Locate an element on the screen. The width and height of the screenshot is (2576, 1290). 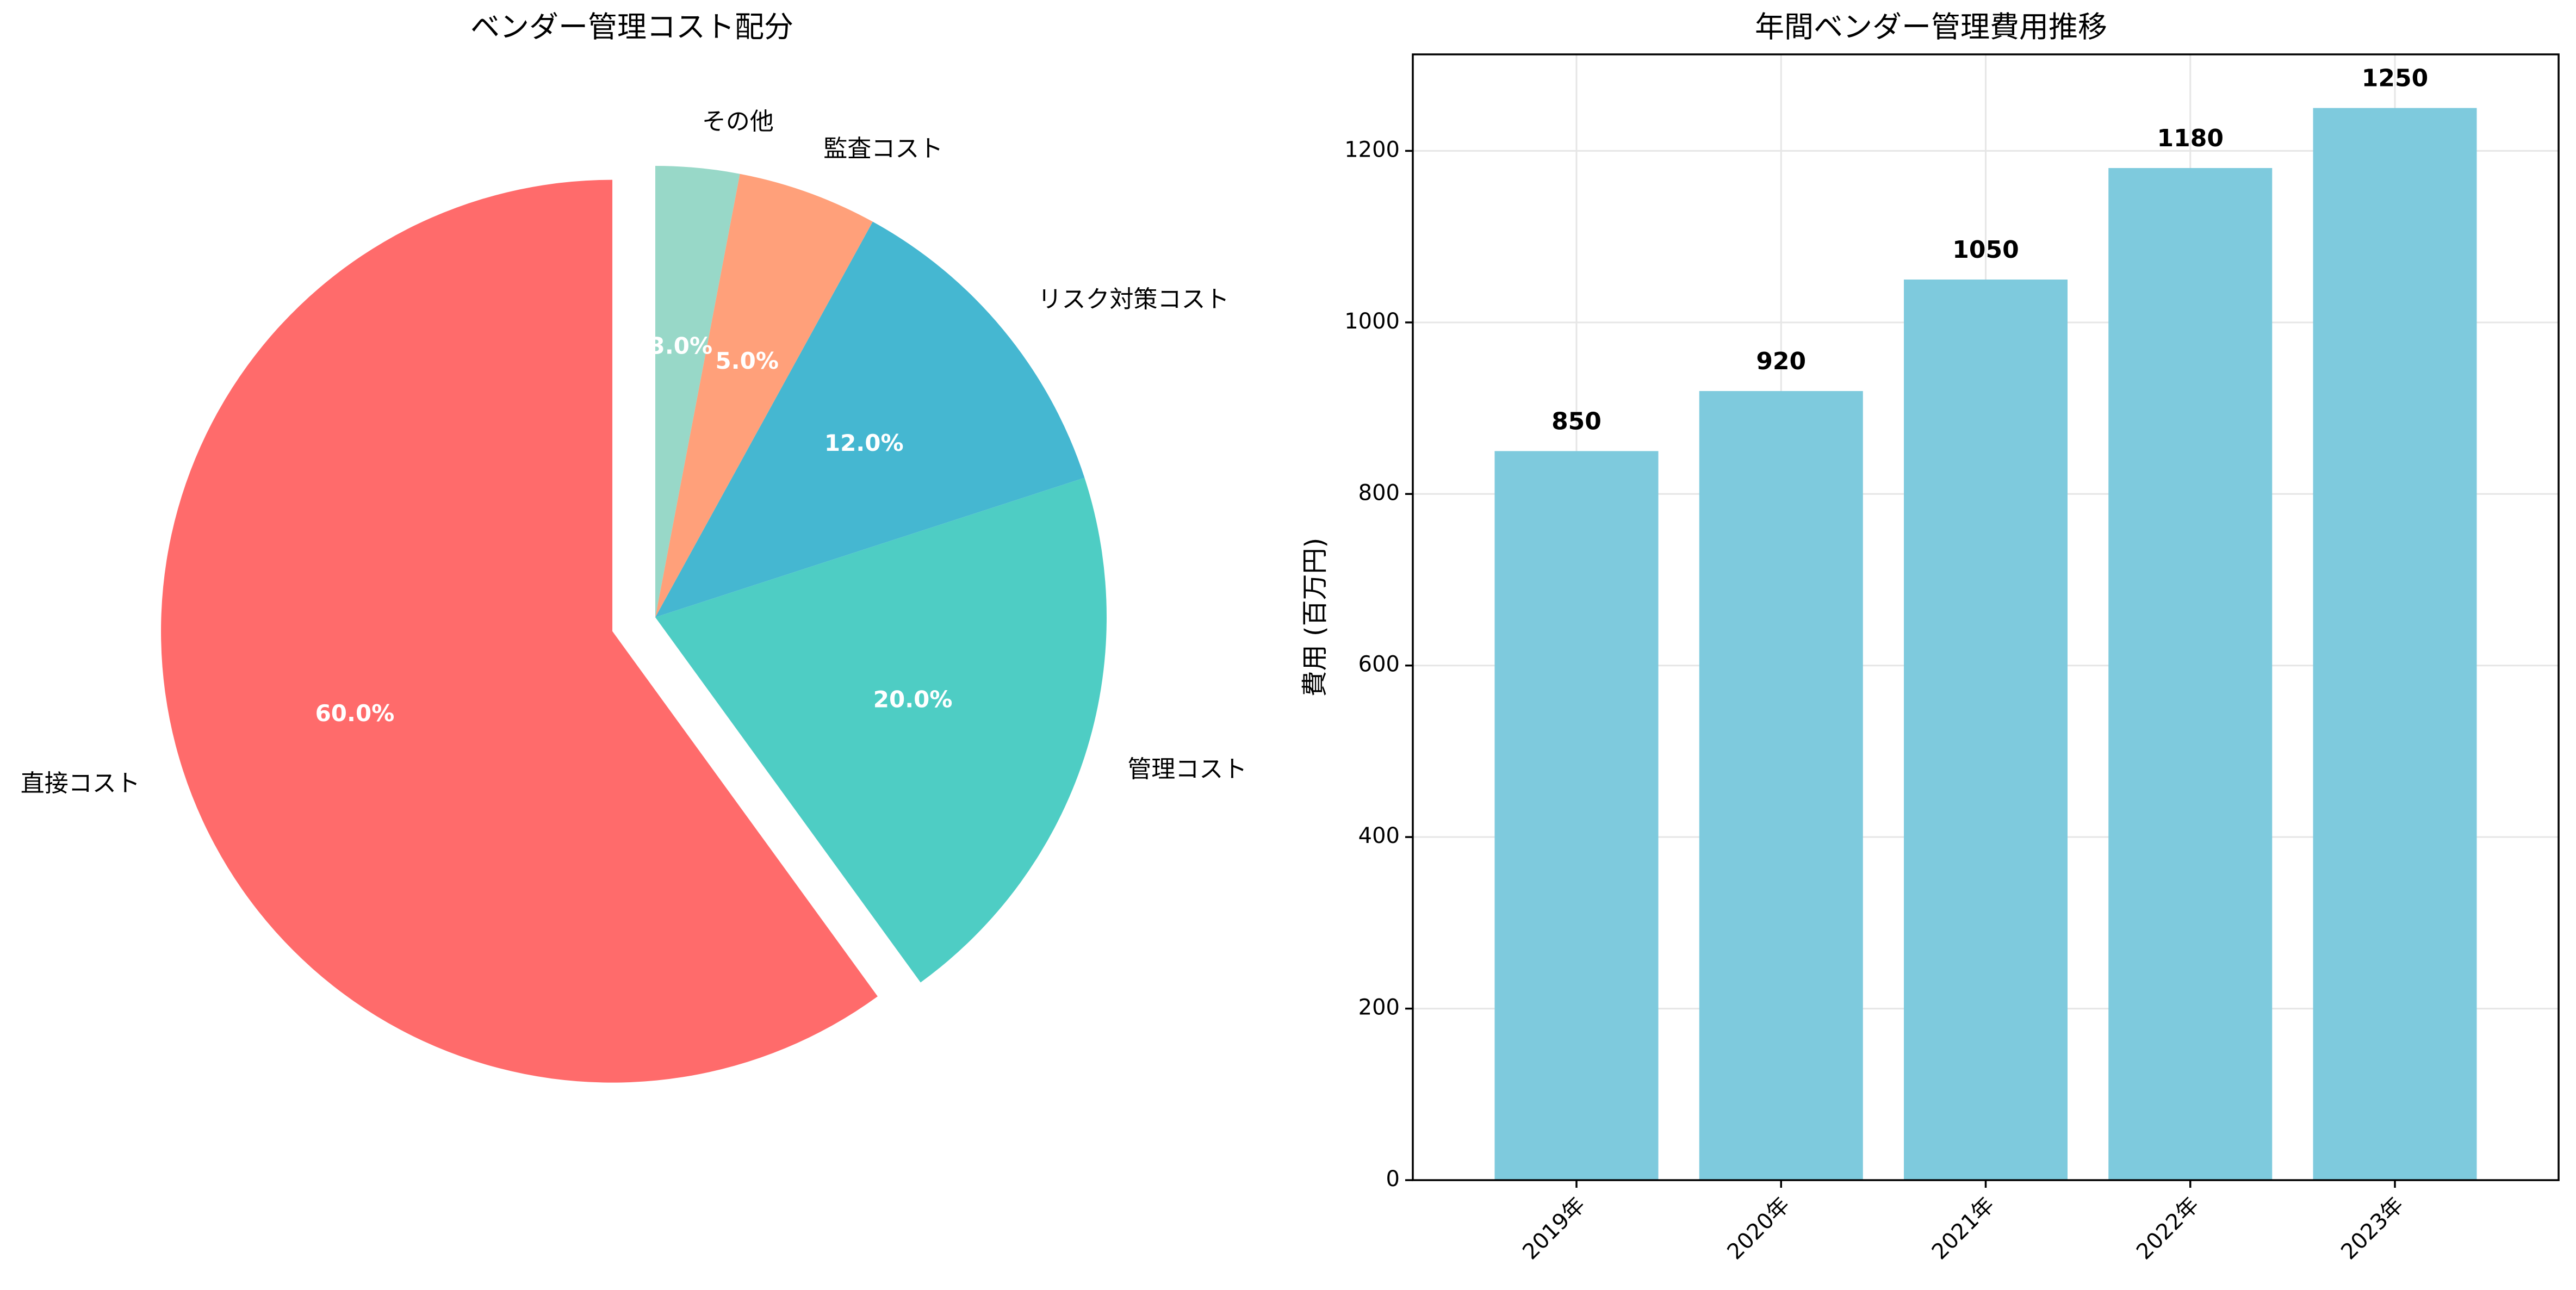
bar-value-label: 1250 is located at coordinates (2395, 78).